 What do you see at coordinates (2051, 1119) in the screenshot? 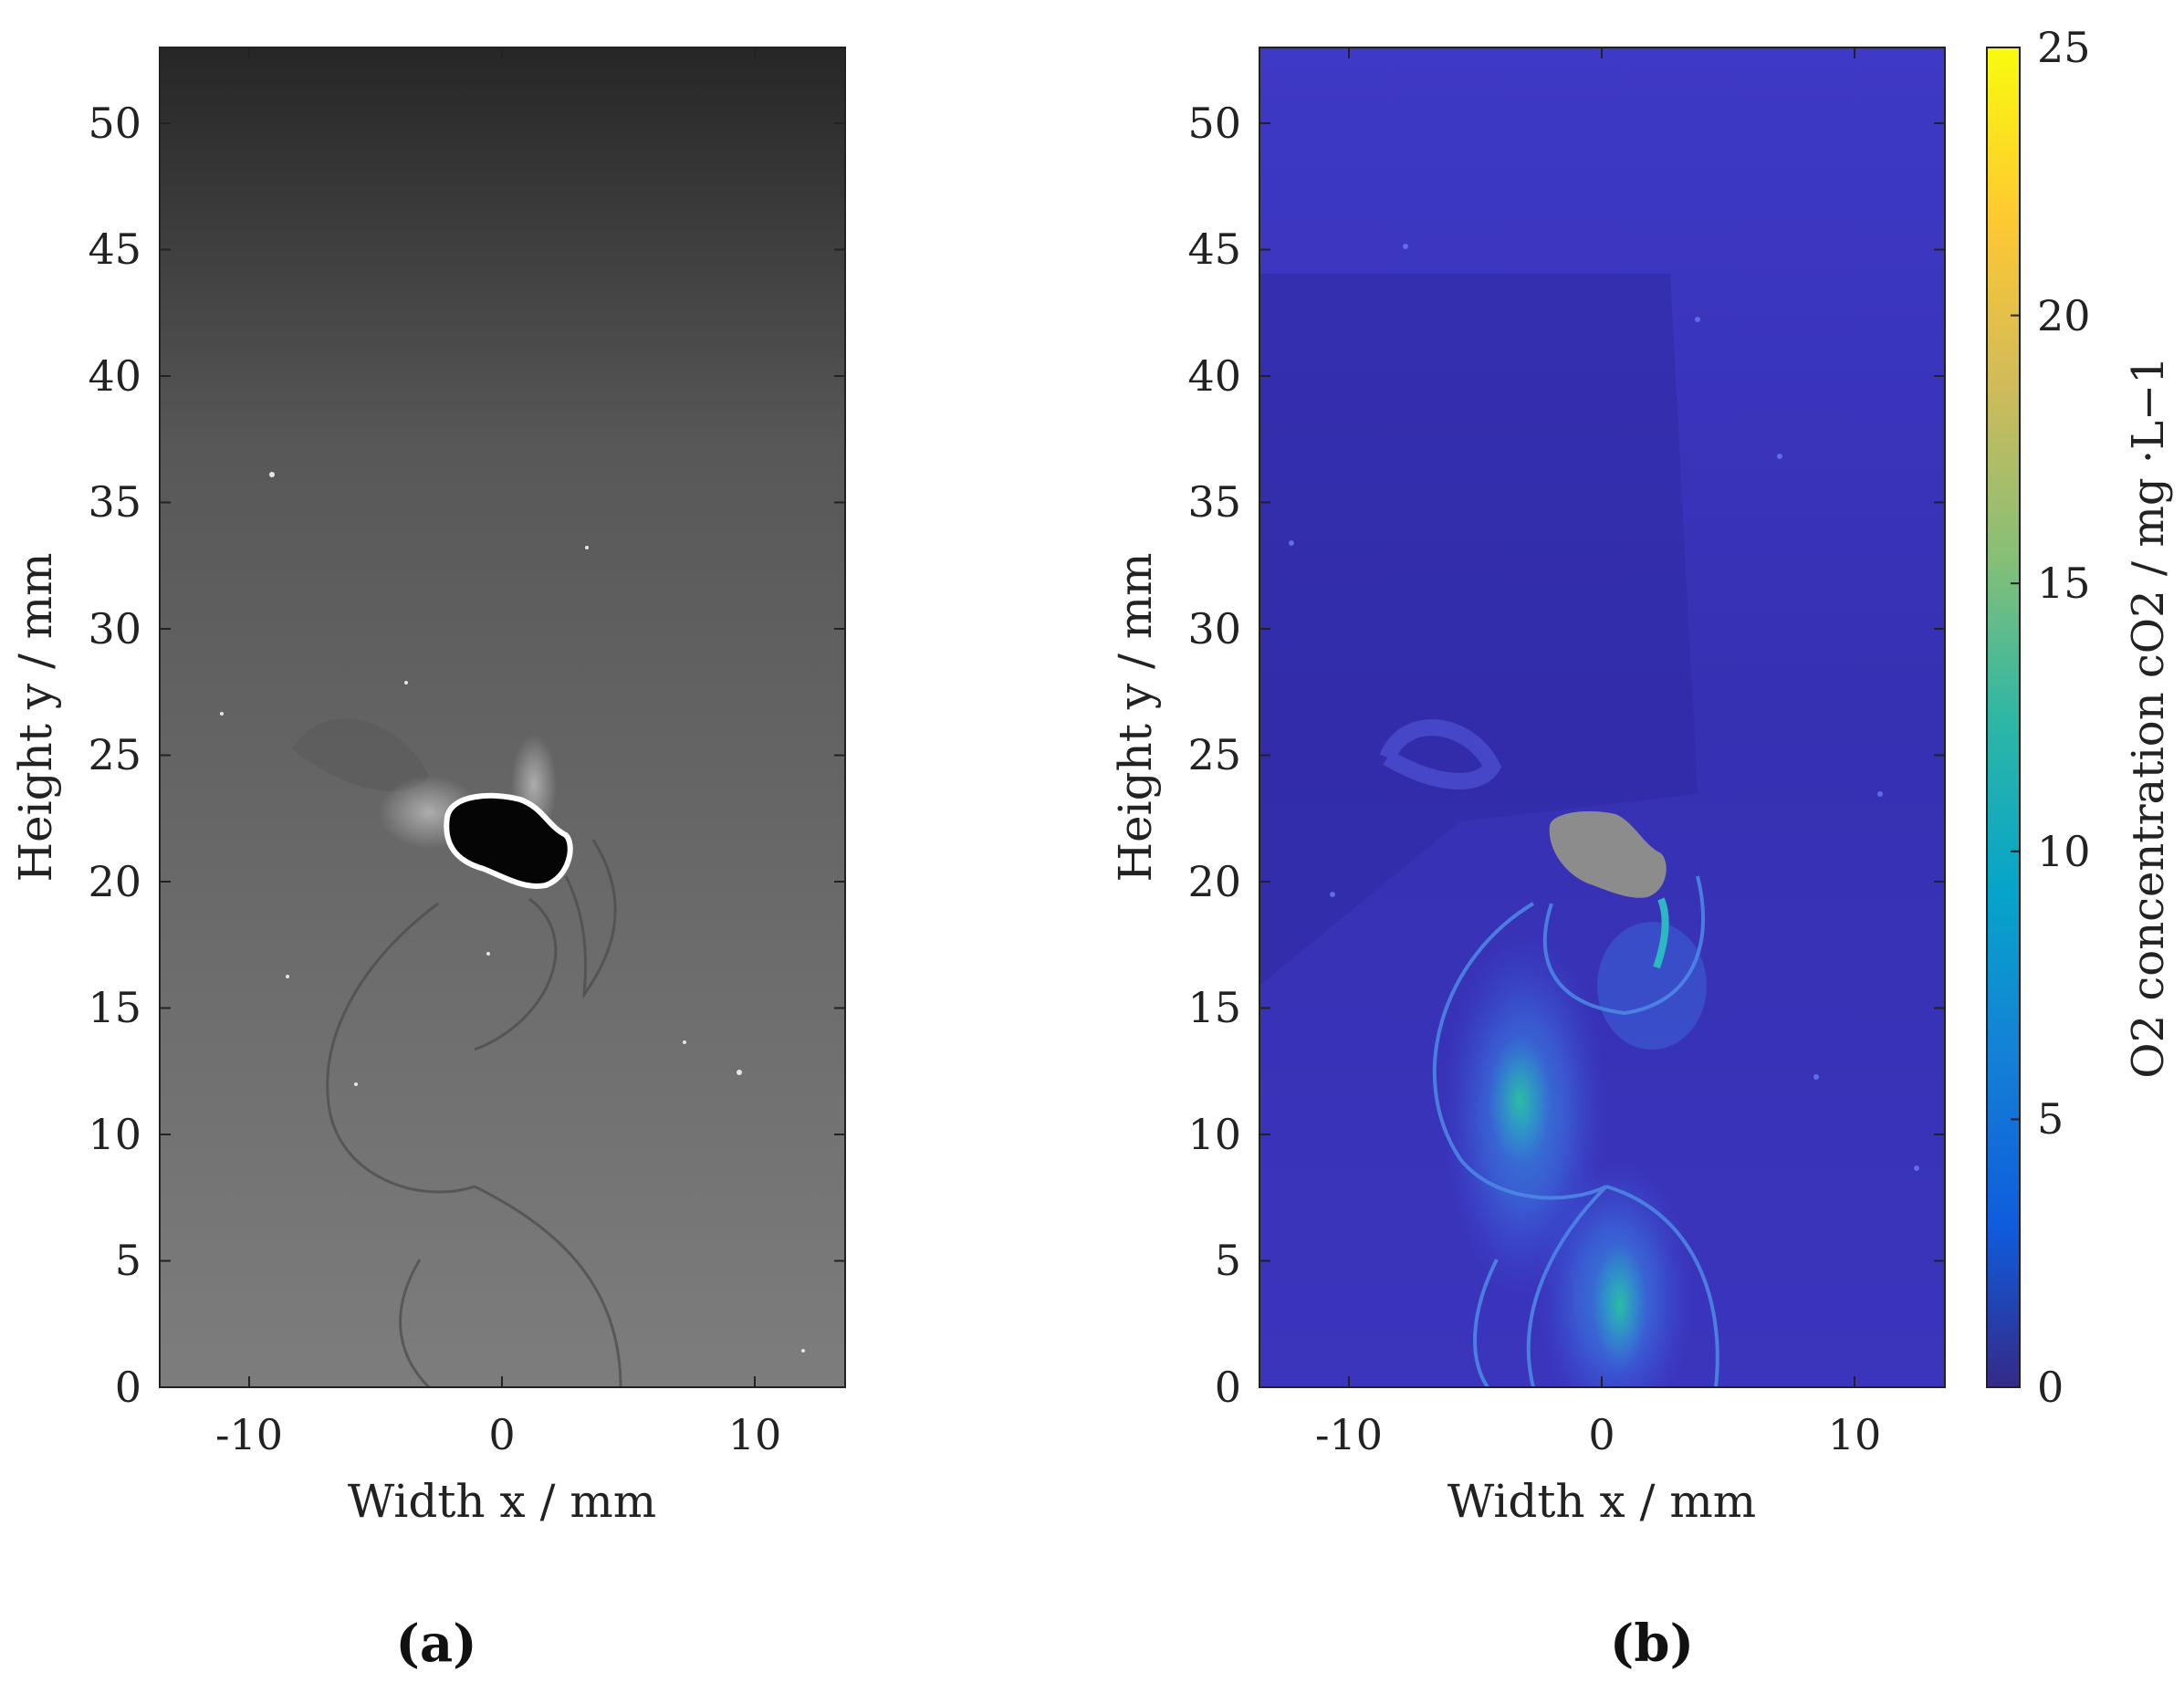
I see `colorbar-tick-label: 5` at bounding box center [2051, 1119].